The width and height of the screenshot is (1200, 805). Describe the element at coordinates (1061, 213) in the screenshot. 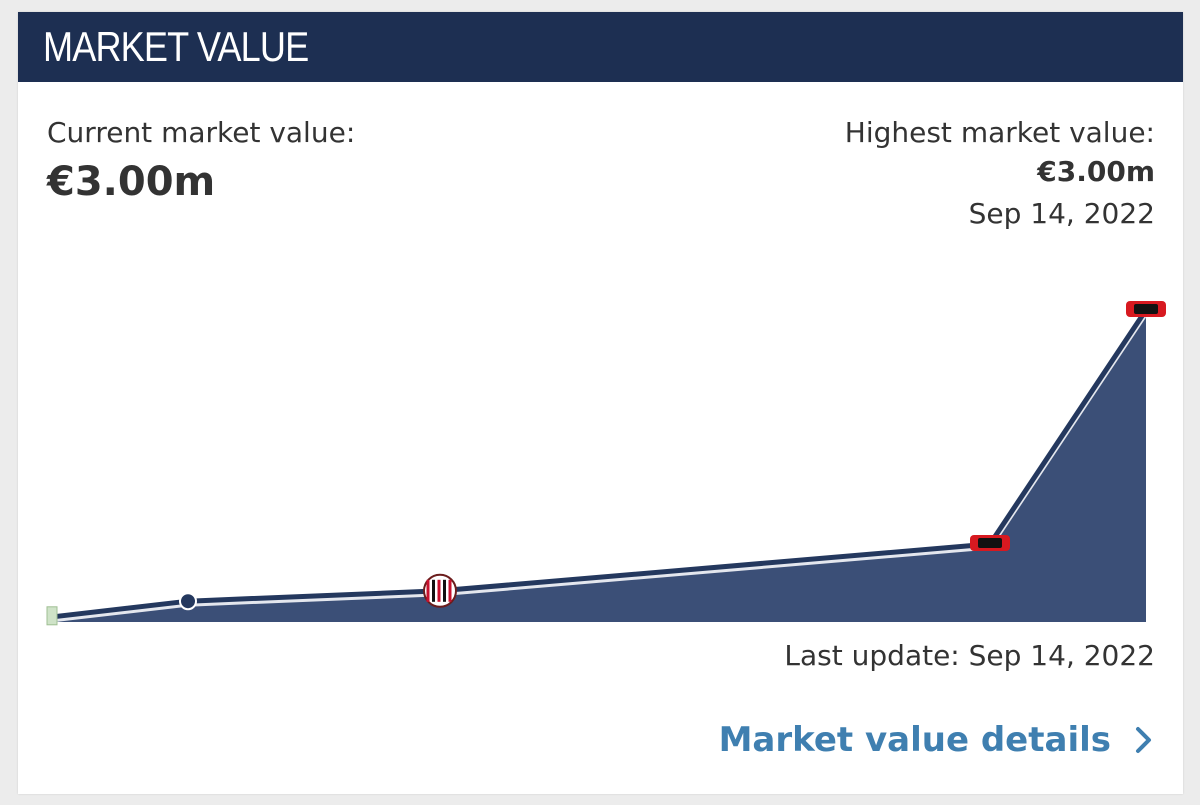

I see `highest-market-value-date: Sep 14, 2022` at that location.